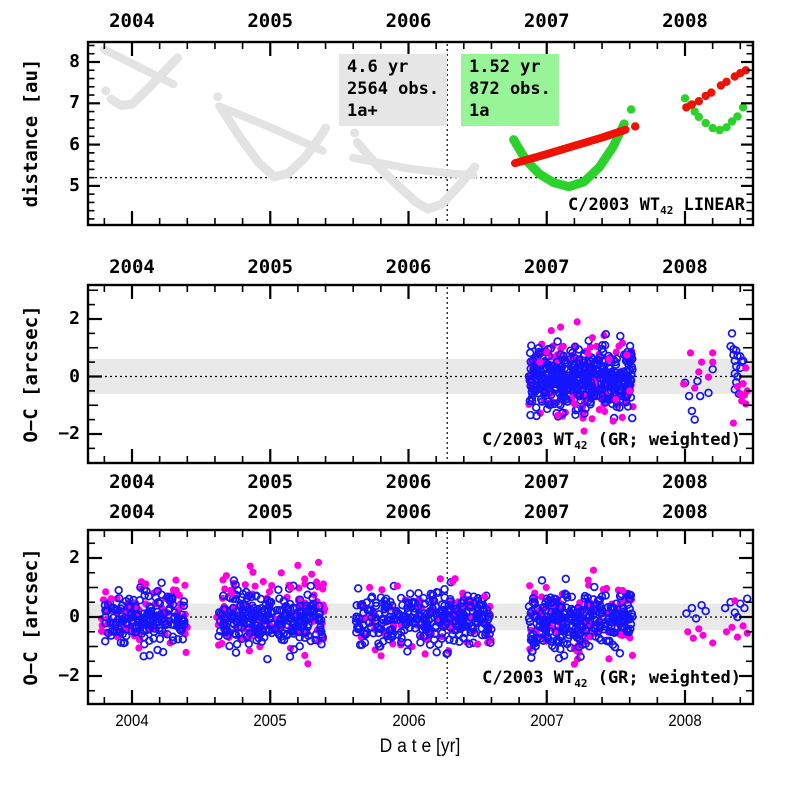 This screenshot has width=797, height=797. Describe the element at coordinates (74, 185) in the screenshot. I see `y-tick-label-panel1-5: 5` at that location.